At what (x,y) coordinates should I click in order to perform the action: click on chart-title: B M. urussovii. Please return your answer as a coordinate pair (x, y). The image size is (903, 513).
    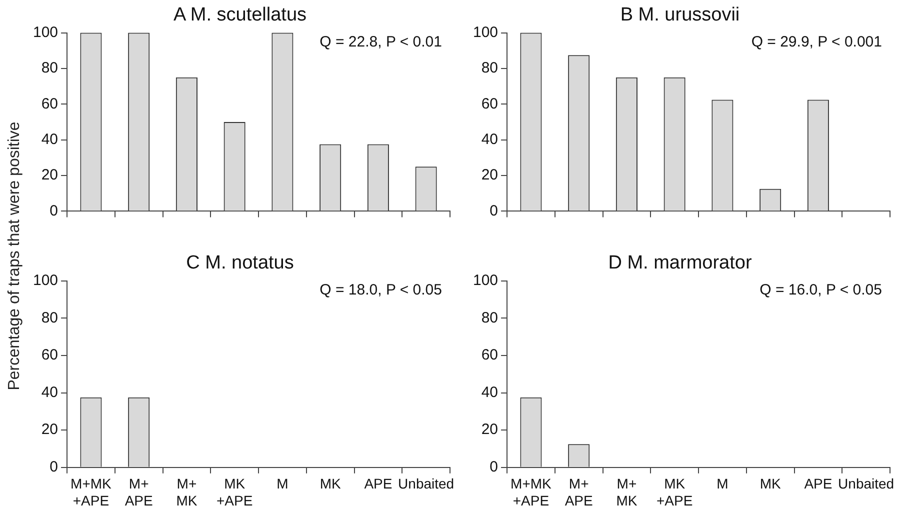
    Looking at the image, I should click on (680, 15).